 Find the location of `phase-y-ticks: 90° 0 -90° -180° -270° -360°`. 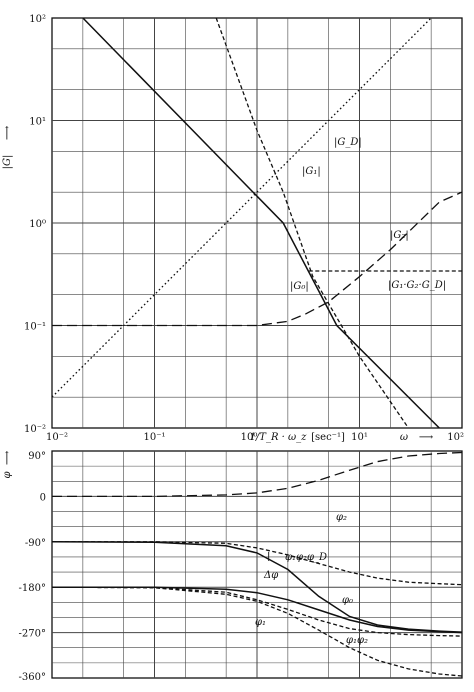

phase-y-ticks: 90° 0 -90° -180° -270° -360° is located at coordinates (32, 567).